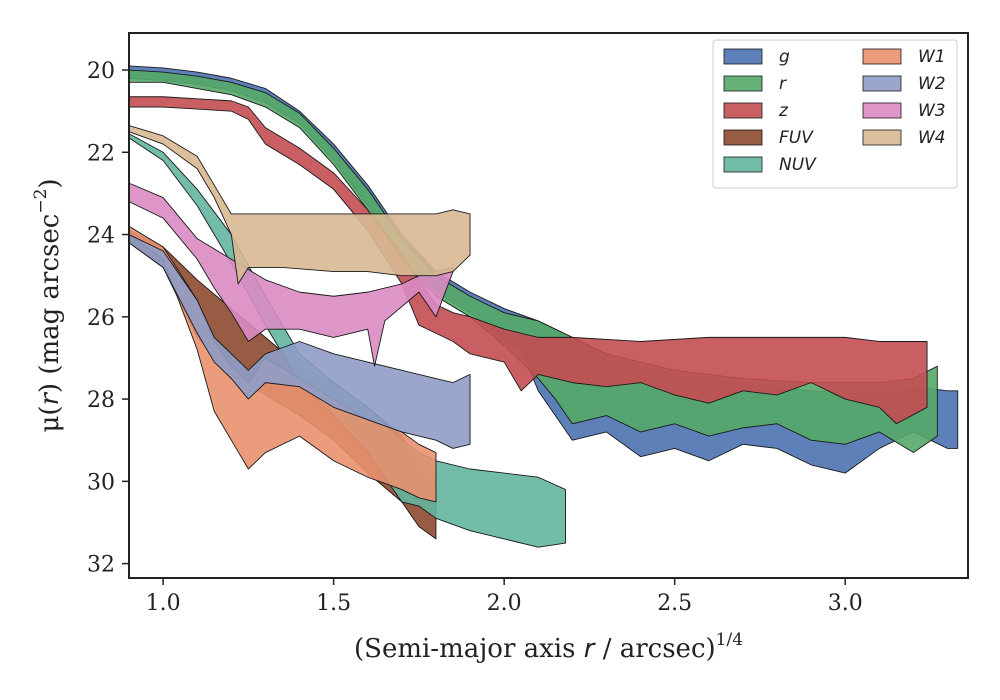 The width and height of the screenshot is (1000, 700). I want to click on y-tick-label: 30, so click(101, 482).